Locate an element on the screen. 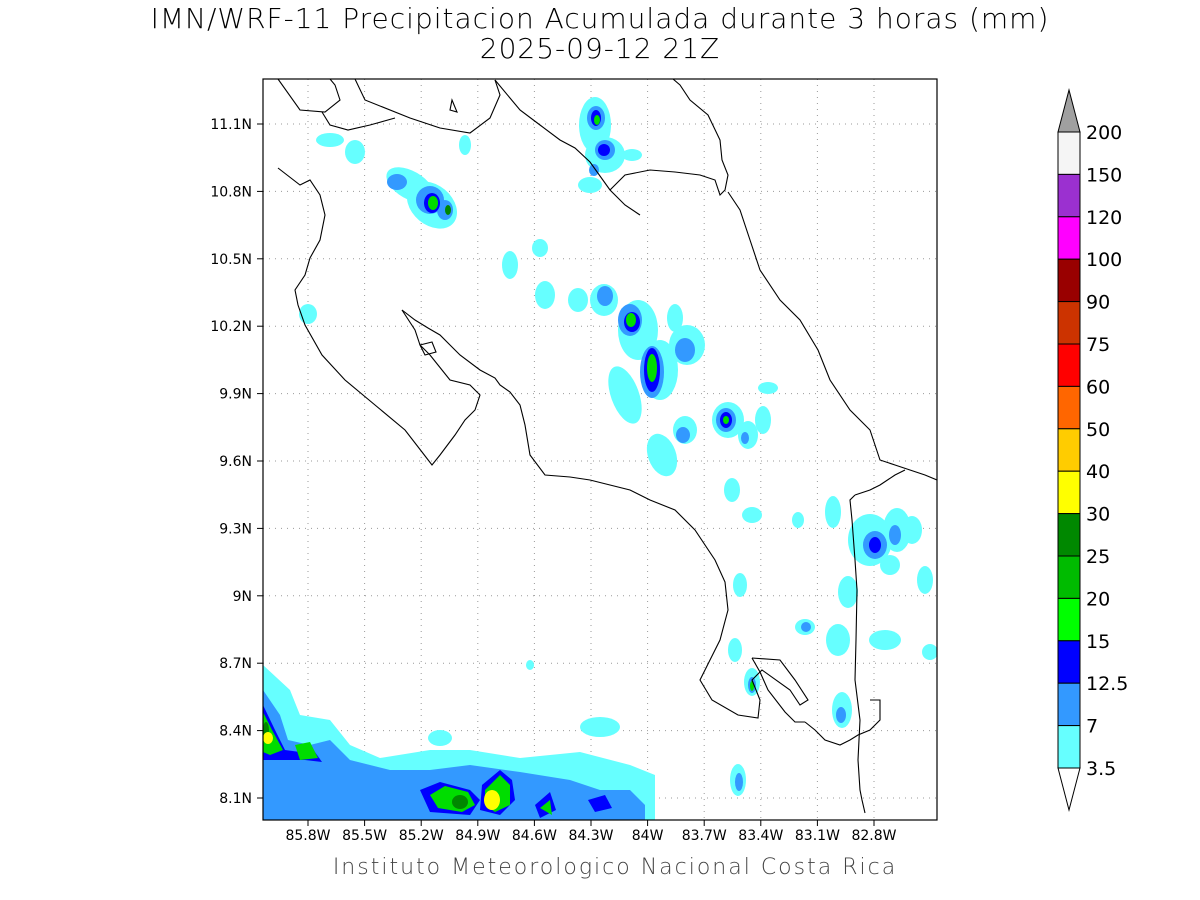 The width and height of the screenshot is (1200, 900). legend-level-label: 7 is located at coordinates (1092, 727).